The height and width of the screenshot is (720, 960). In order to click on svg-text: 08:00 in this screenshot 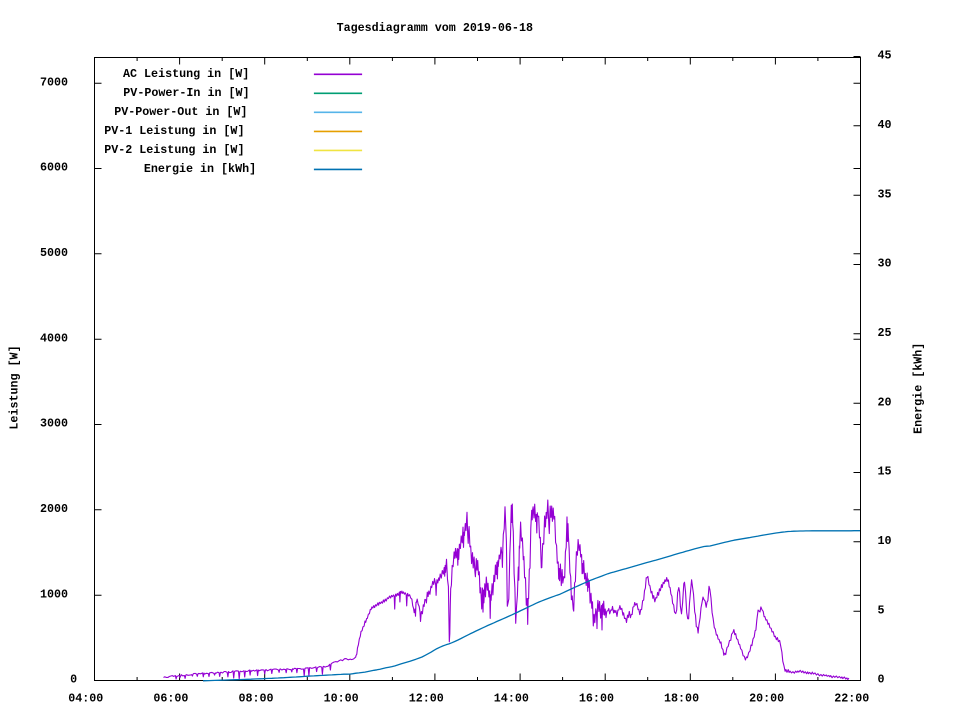, I will do `click(255, 699)`.